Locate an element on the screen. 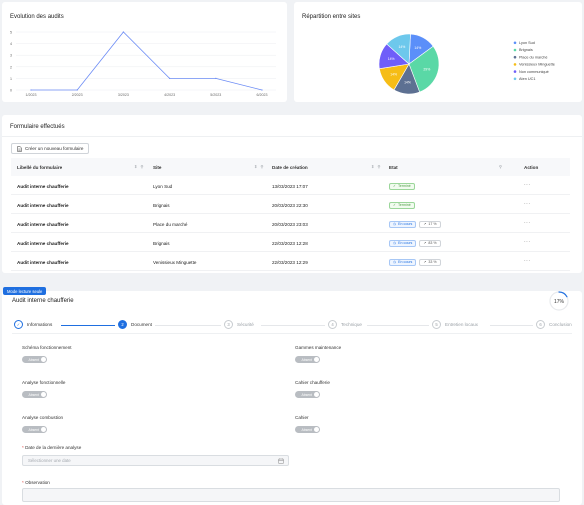  progress-ring-label: 17% is located at coordinates (559, 302).